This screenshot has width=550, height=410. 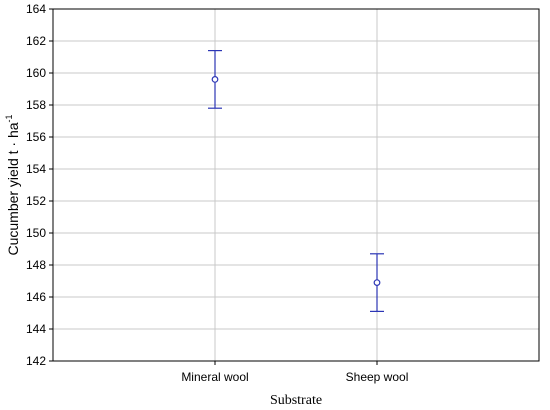 I want to click on y-axis-title: Cucumber yield t · ha-1, so click(x=12, y=184).